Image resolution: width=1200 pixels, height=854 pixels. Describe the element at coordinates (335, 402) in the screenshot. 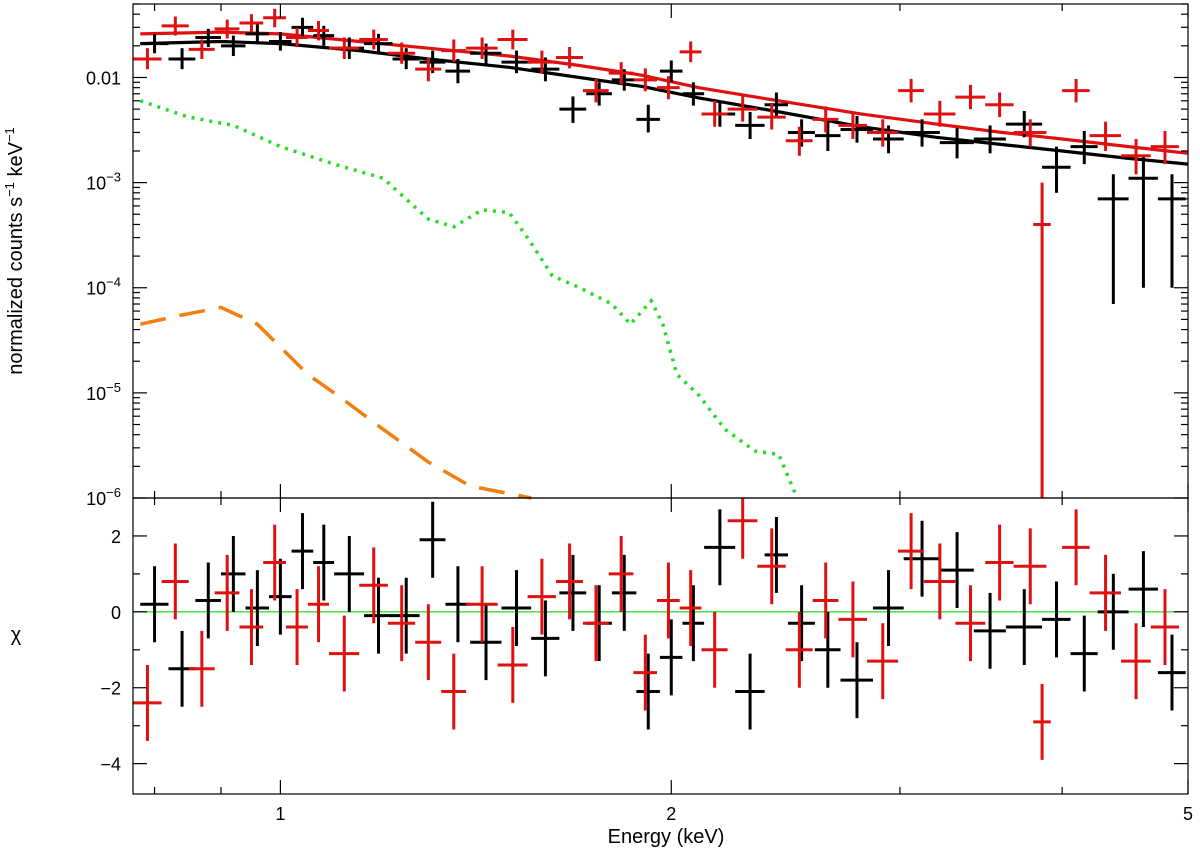

I see `dashed-component-line` at that location.